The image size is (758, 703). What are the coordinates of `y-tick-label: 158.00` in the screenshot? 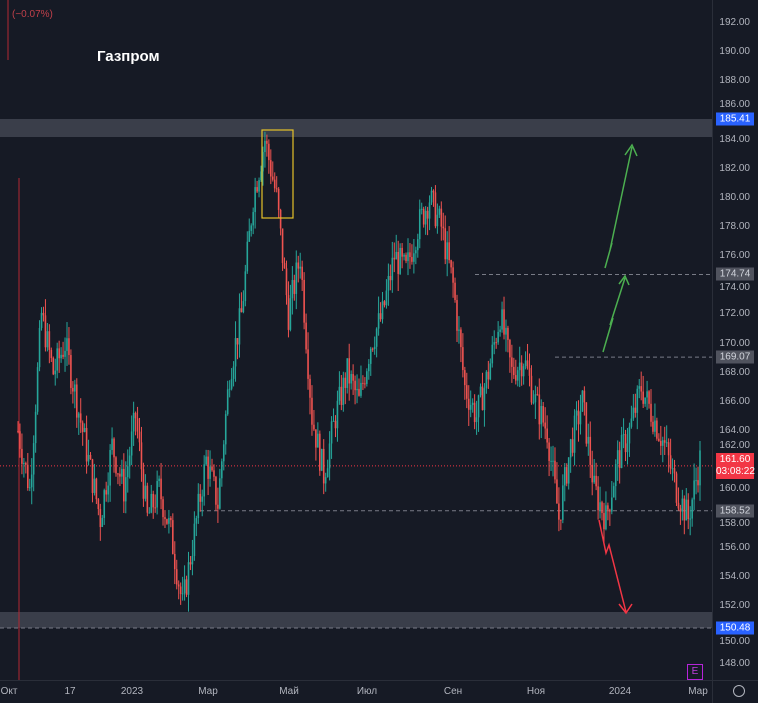 It's located at (734, 524).